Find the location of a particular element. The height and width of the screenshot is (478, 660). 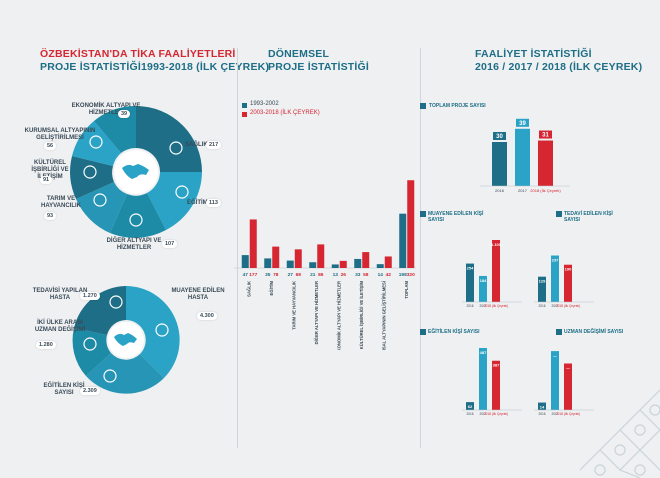

small-value-label: 14 is located at coordinates (542, 407).